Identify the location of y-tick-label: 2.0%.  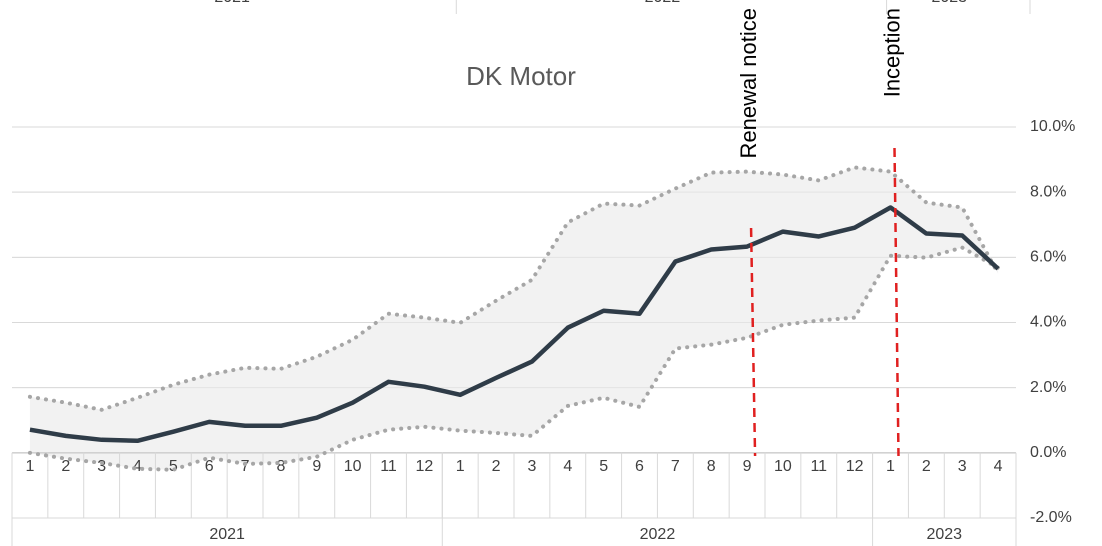
(1048, 387).